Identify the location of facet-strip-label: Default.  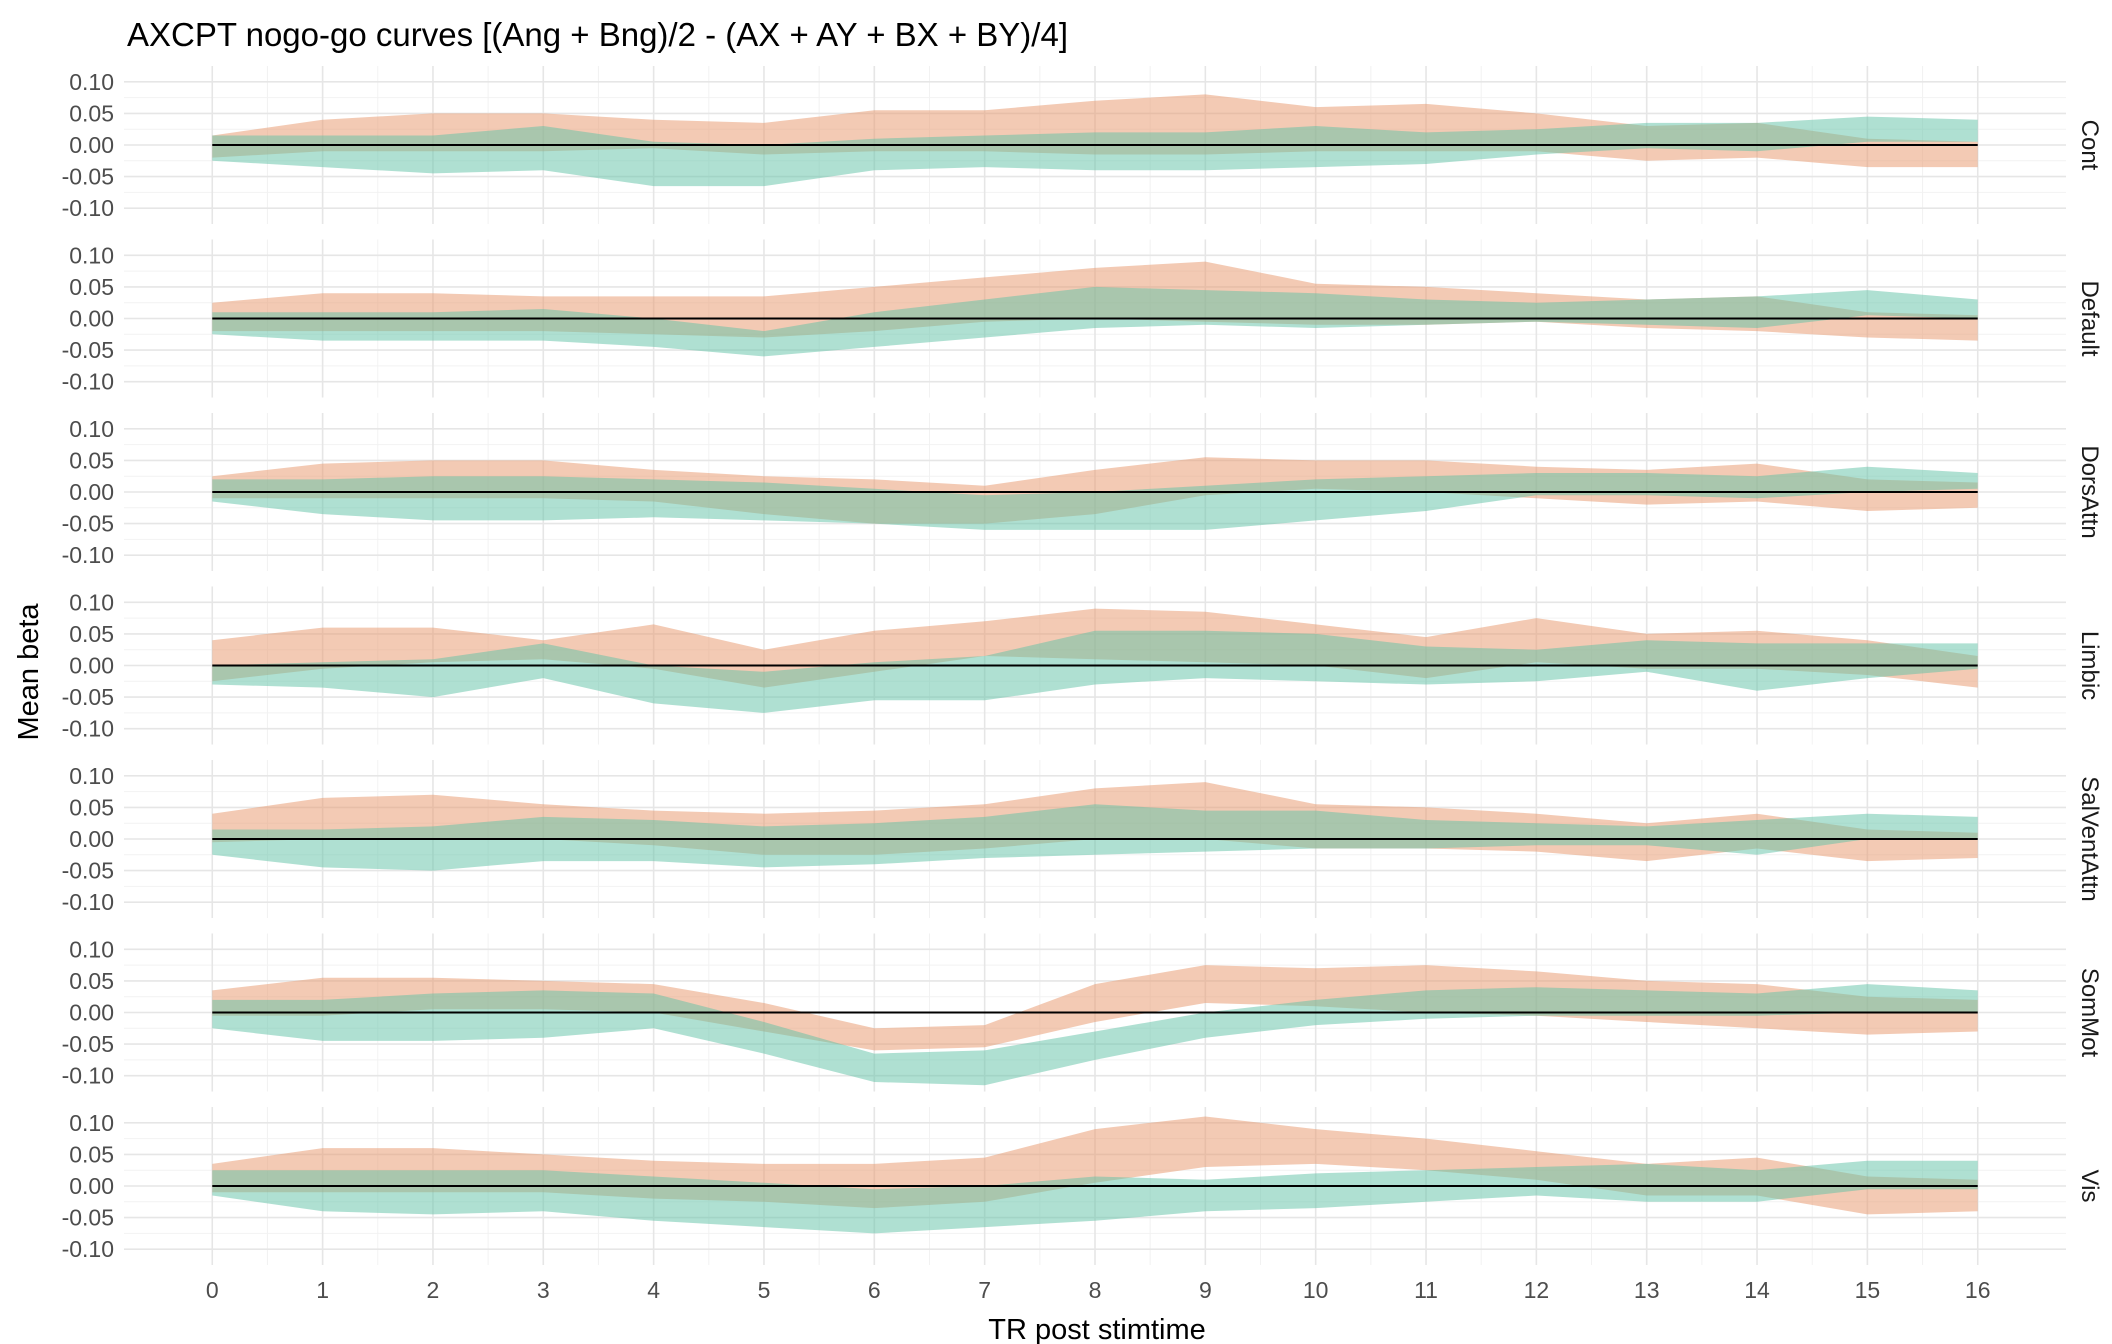
(2089, 318).